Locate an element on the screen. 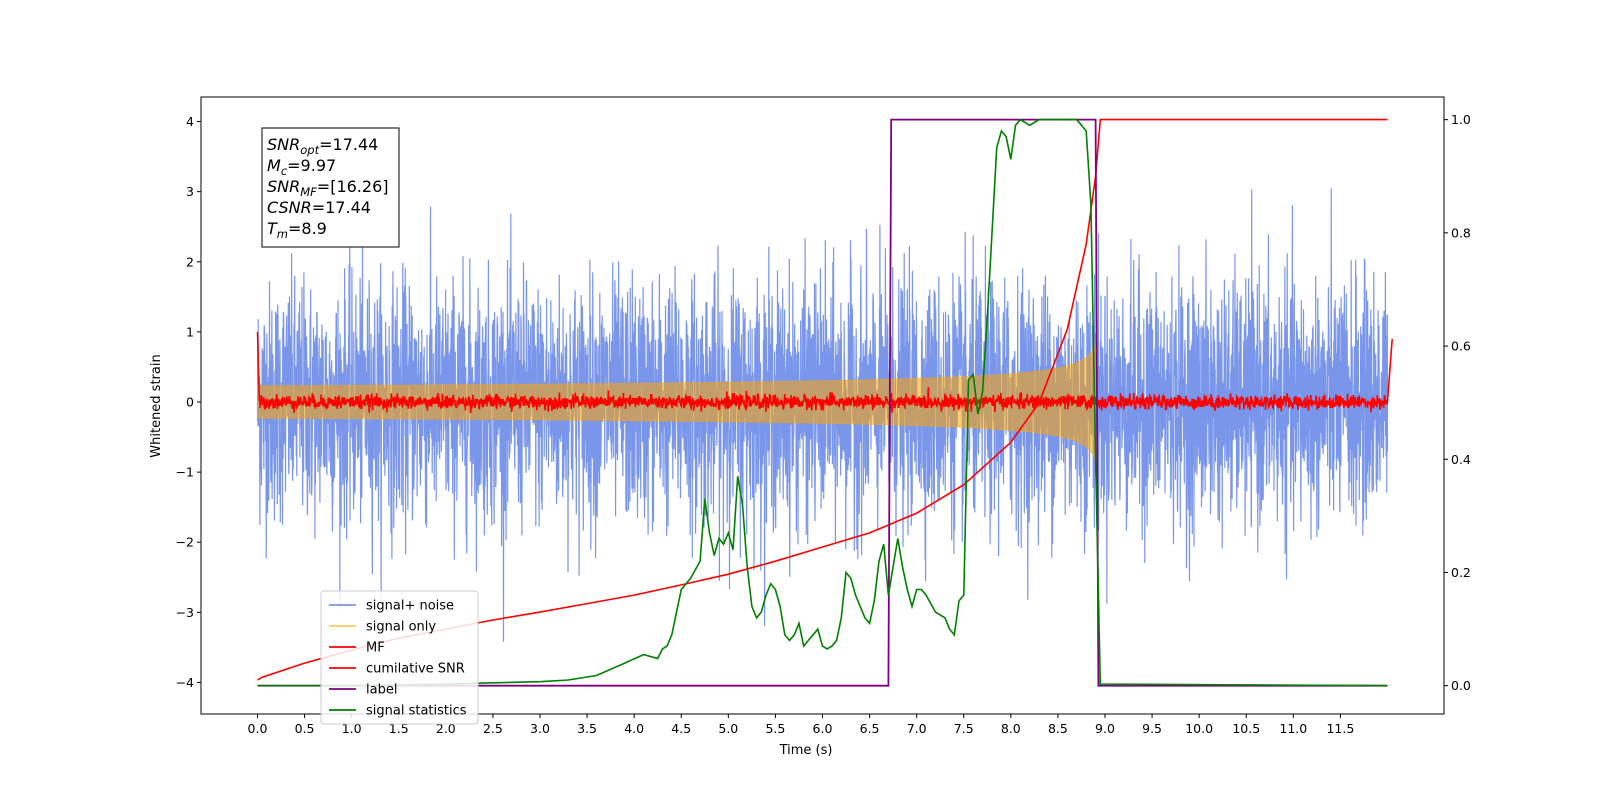 The height and width of the screenshot is (800, 1600). x-tick-label: 8.0 is located at coordinates (1011, 728).